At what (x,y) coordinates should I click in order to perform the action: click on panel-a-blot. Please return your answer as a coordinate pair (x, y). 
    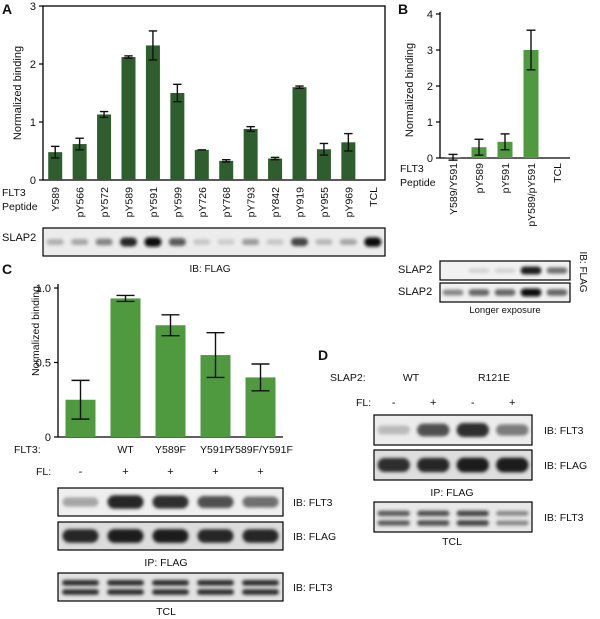
    Looking at the image, I should click on (214, 242).